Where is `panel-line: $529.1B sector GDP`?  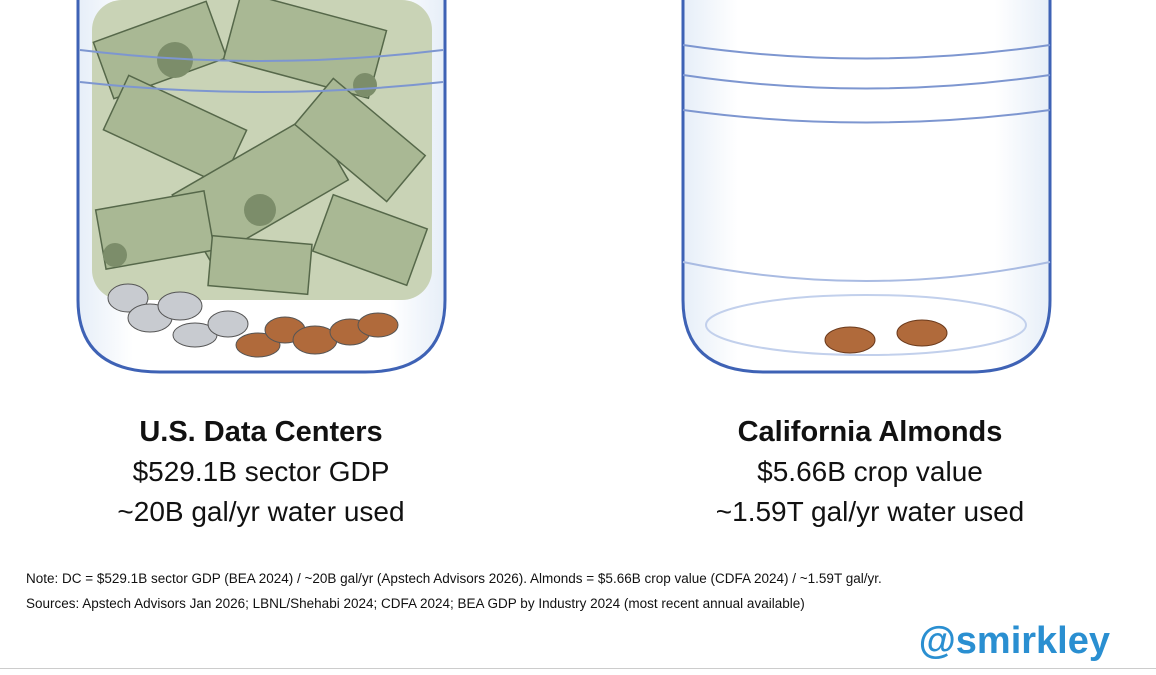
panel-line: $529.1B sector GDP is located at coordinates (261, 471).